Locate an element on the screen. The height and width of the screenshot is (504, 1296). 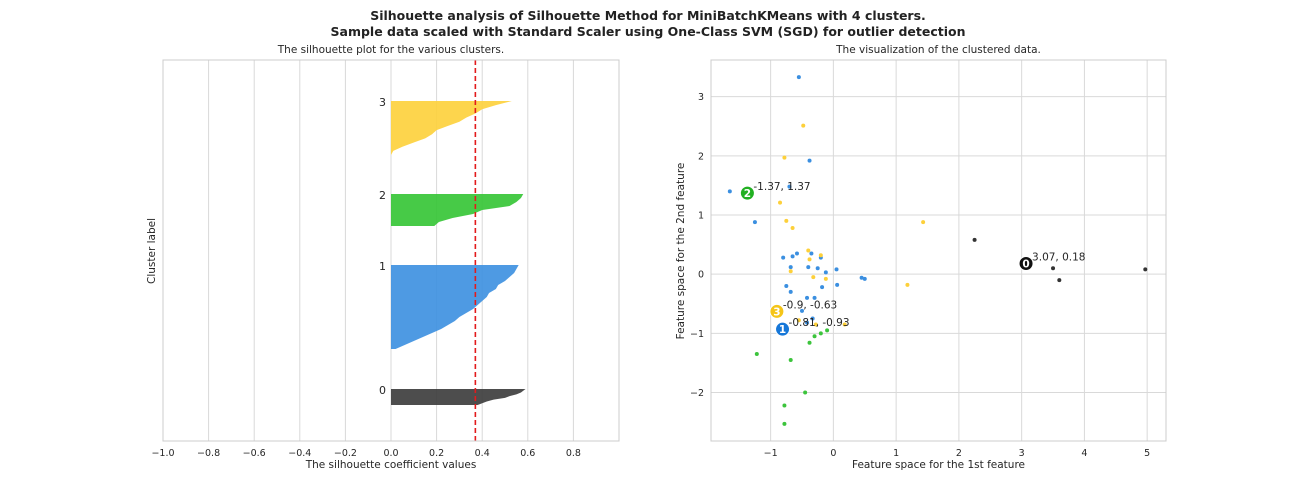
scatter-x-axis-label: Feature space for the 1st feature is located at coordinates (938, 465).